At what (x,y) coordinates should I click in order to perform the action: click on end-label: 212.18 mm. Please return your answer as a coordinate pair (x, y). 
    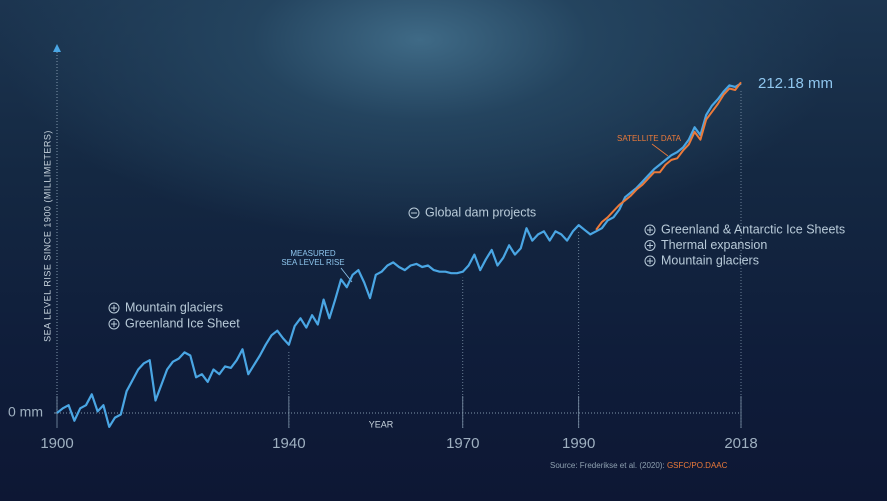
    Looking at the image, I should click on (795, 83).